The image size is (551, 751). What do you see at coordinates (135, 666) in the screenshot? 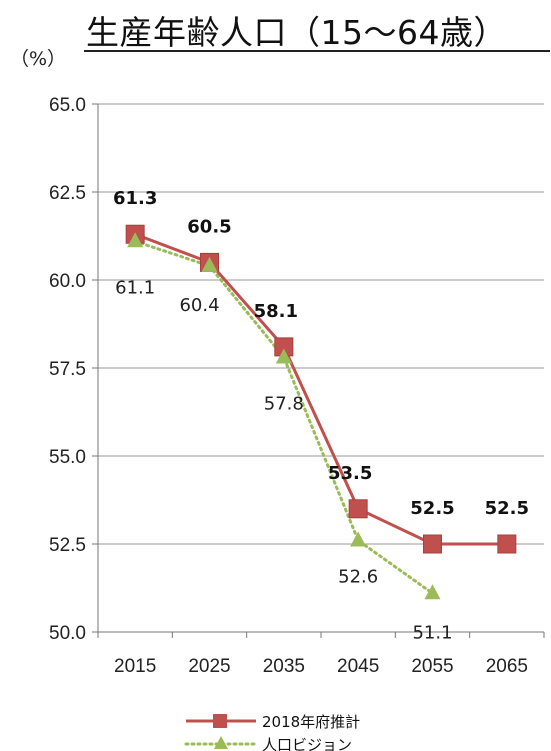
I see `x-tick-label-2015: 2015` at bounding box center [135, 666].